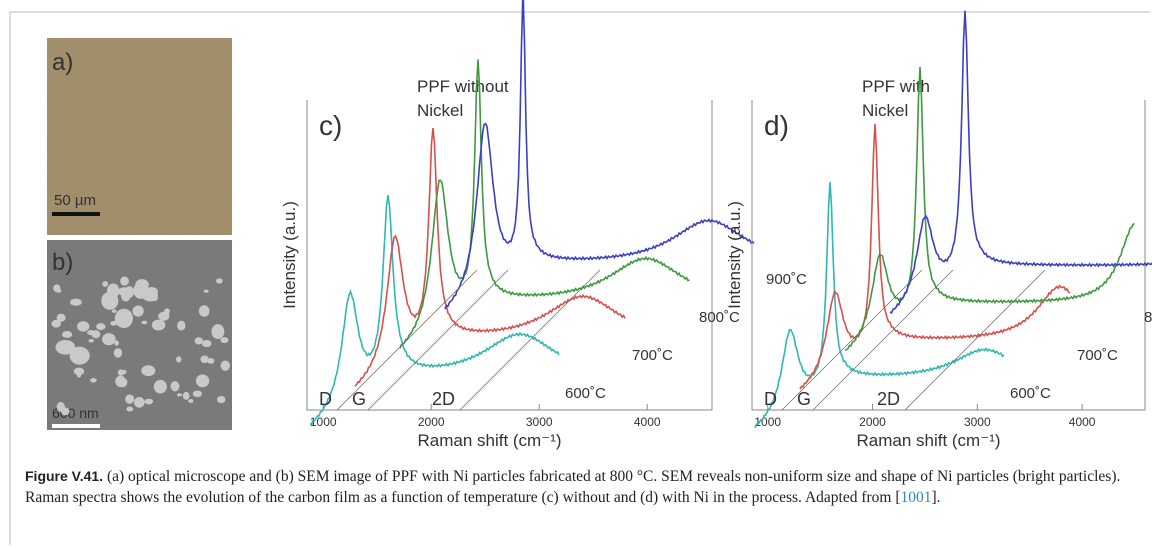 The height and width of the screenshot is (549, 1152). Describe the element at coordinates (75, 200) in the screenshot. I see `scale-bar-label: 50 µm` at that location.